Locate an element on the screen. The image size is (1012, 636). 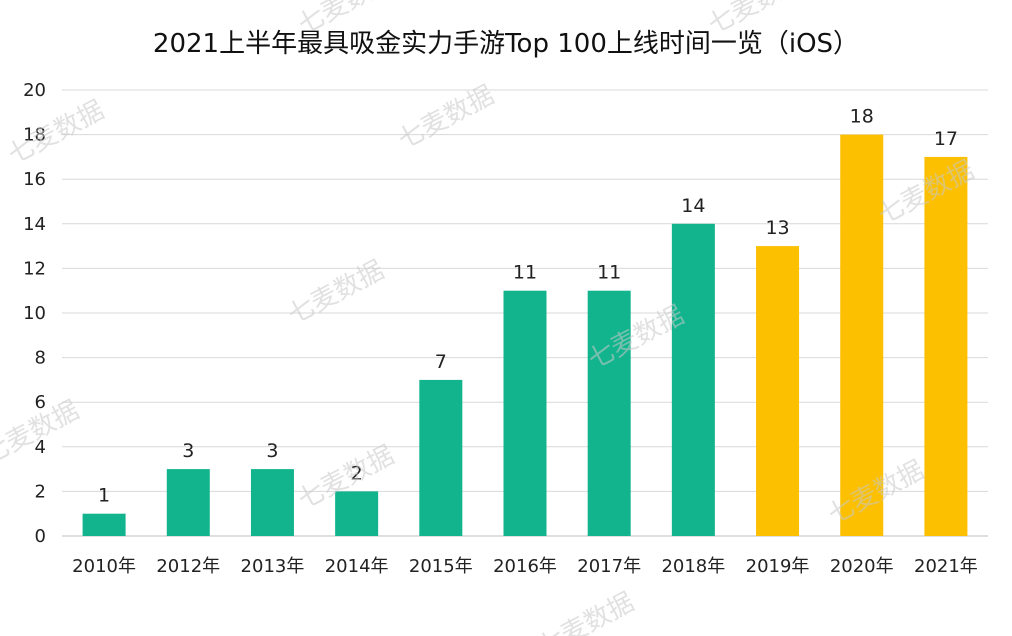
x-tick-label: 2016年 is located at coordinates (525, 566).